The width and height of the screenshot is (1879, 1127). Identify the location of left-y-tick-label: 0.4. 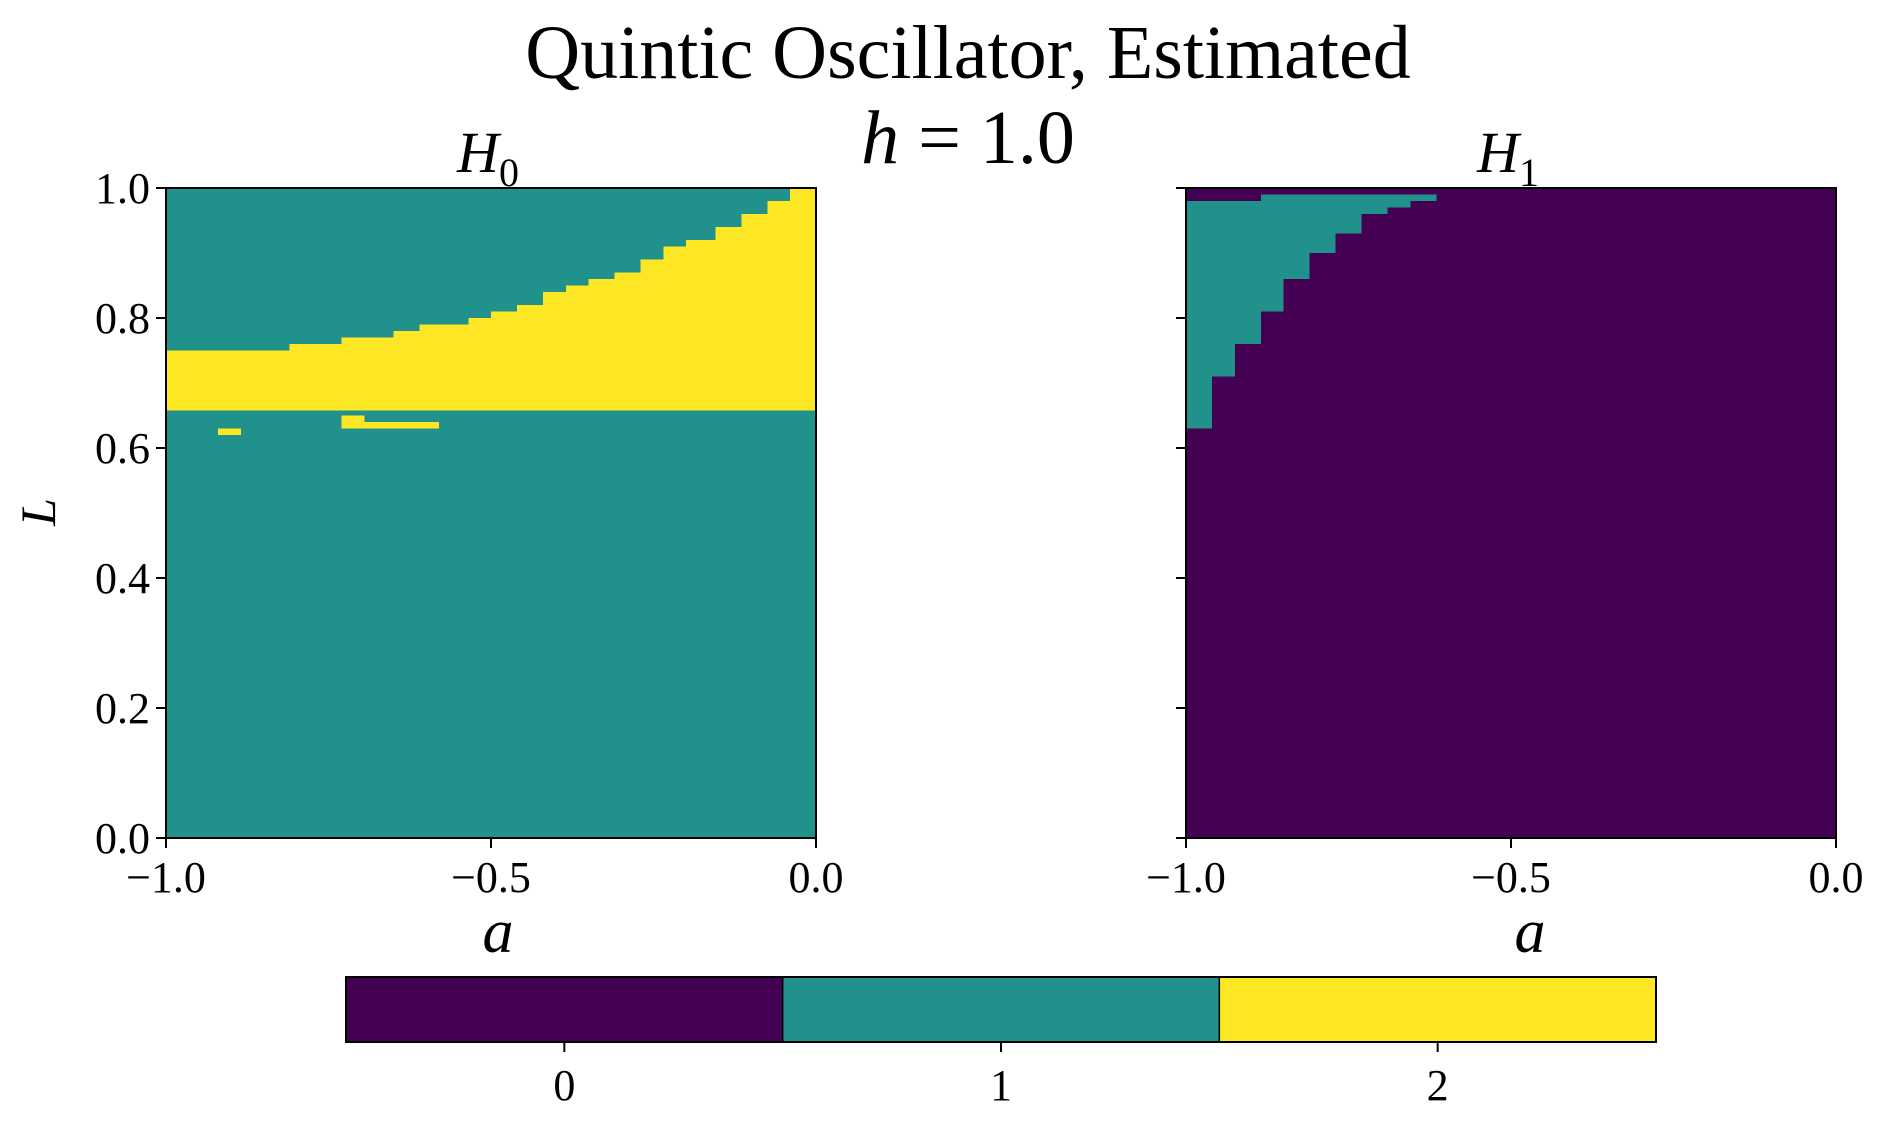
(122, 578).